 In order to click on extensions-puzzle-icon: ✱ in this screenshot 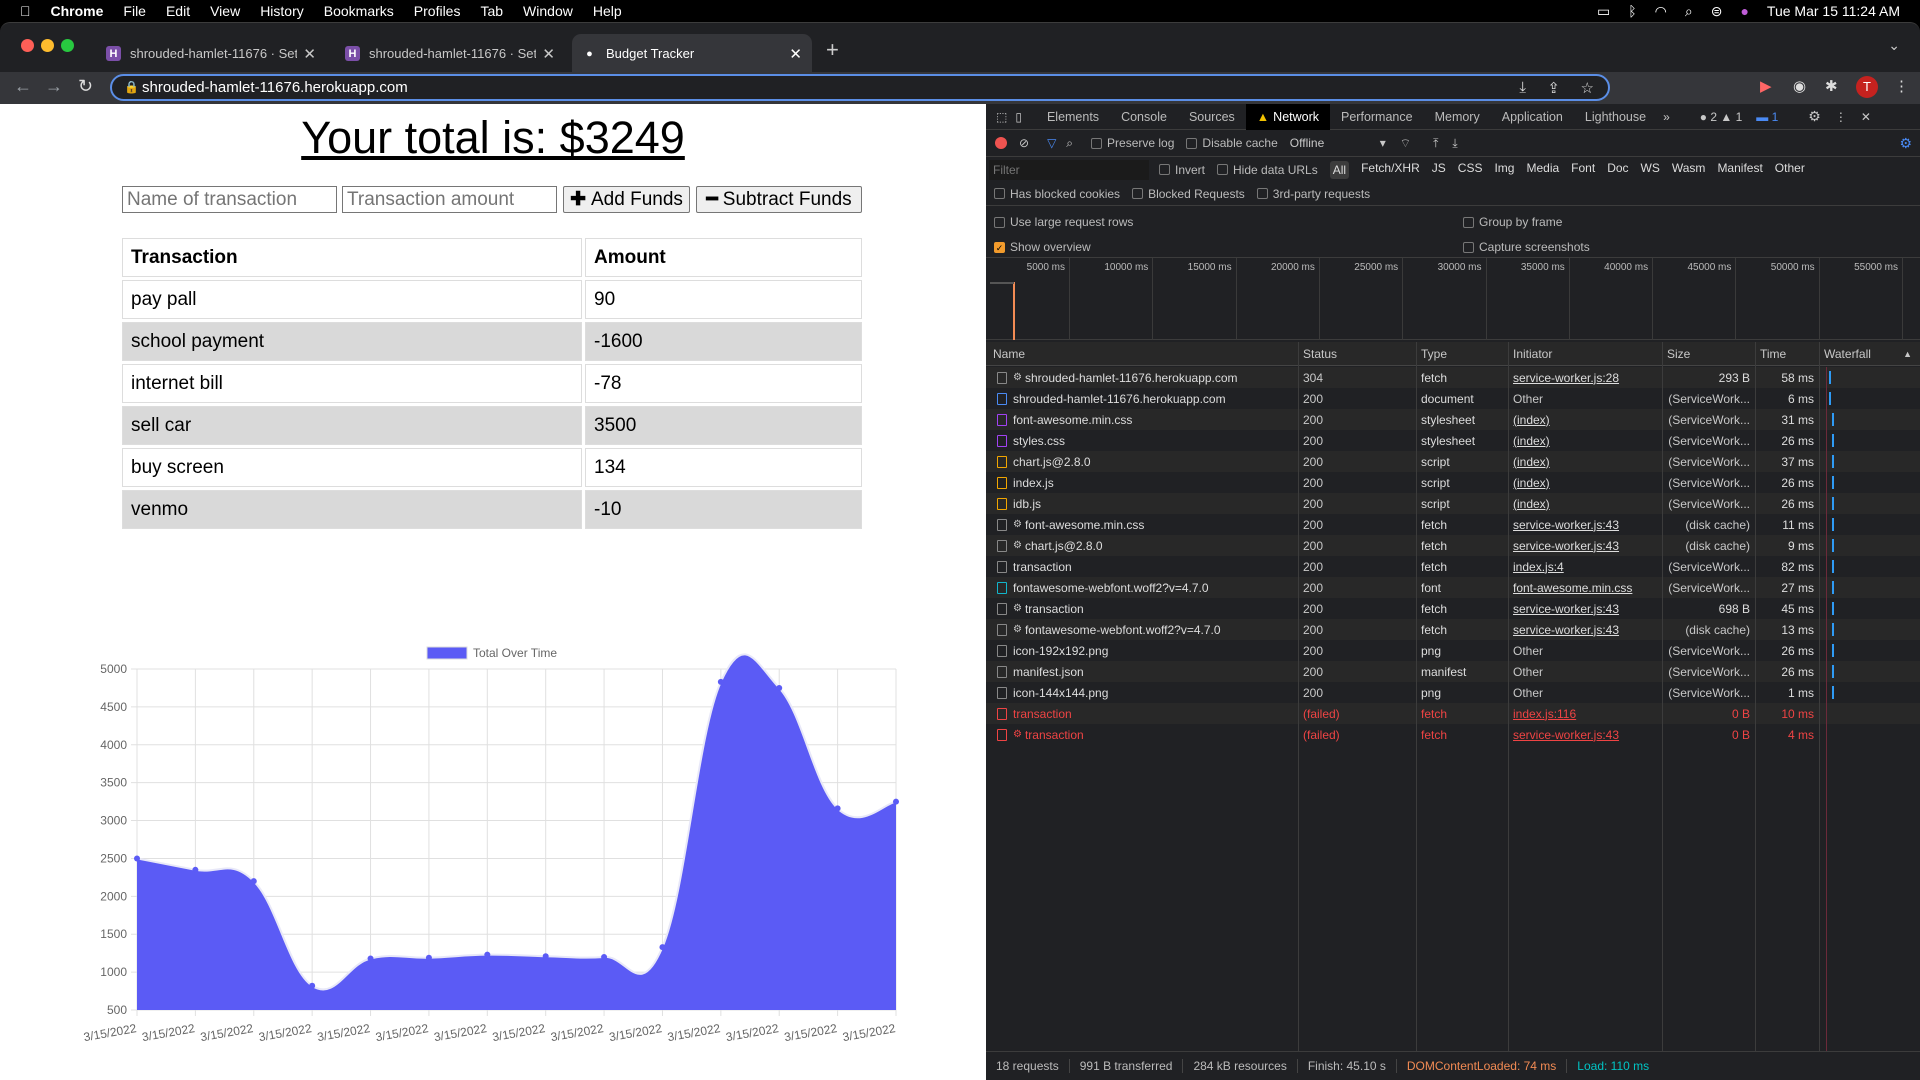, I will do `click(1831, 86)`.